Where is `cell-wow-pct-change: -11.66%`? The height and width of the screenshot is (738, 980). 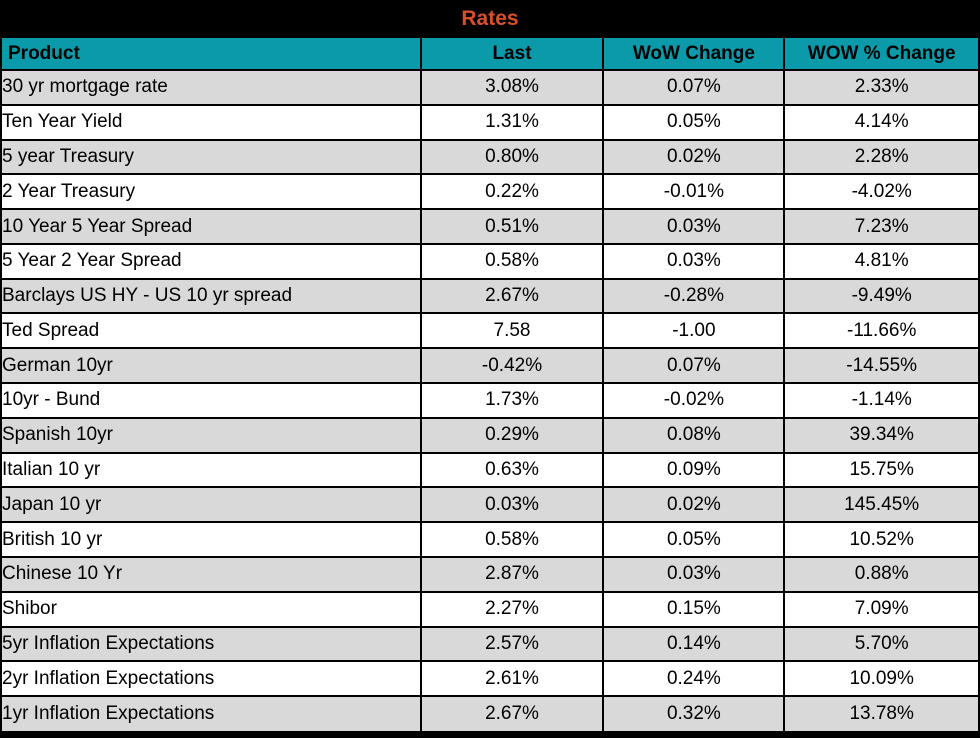
cell-wow-pct-change: -11.66% is located at coordinates (881, 331).